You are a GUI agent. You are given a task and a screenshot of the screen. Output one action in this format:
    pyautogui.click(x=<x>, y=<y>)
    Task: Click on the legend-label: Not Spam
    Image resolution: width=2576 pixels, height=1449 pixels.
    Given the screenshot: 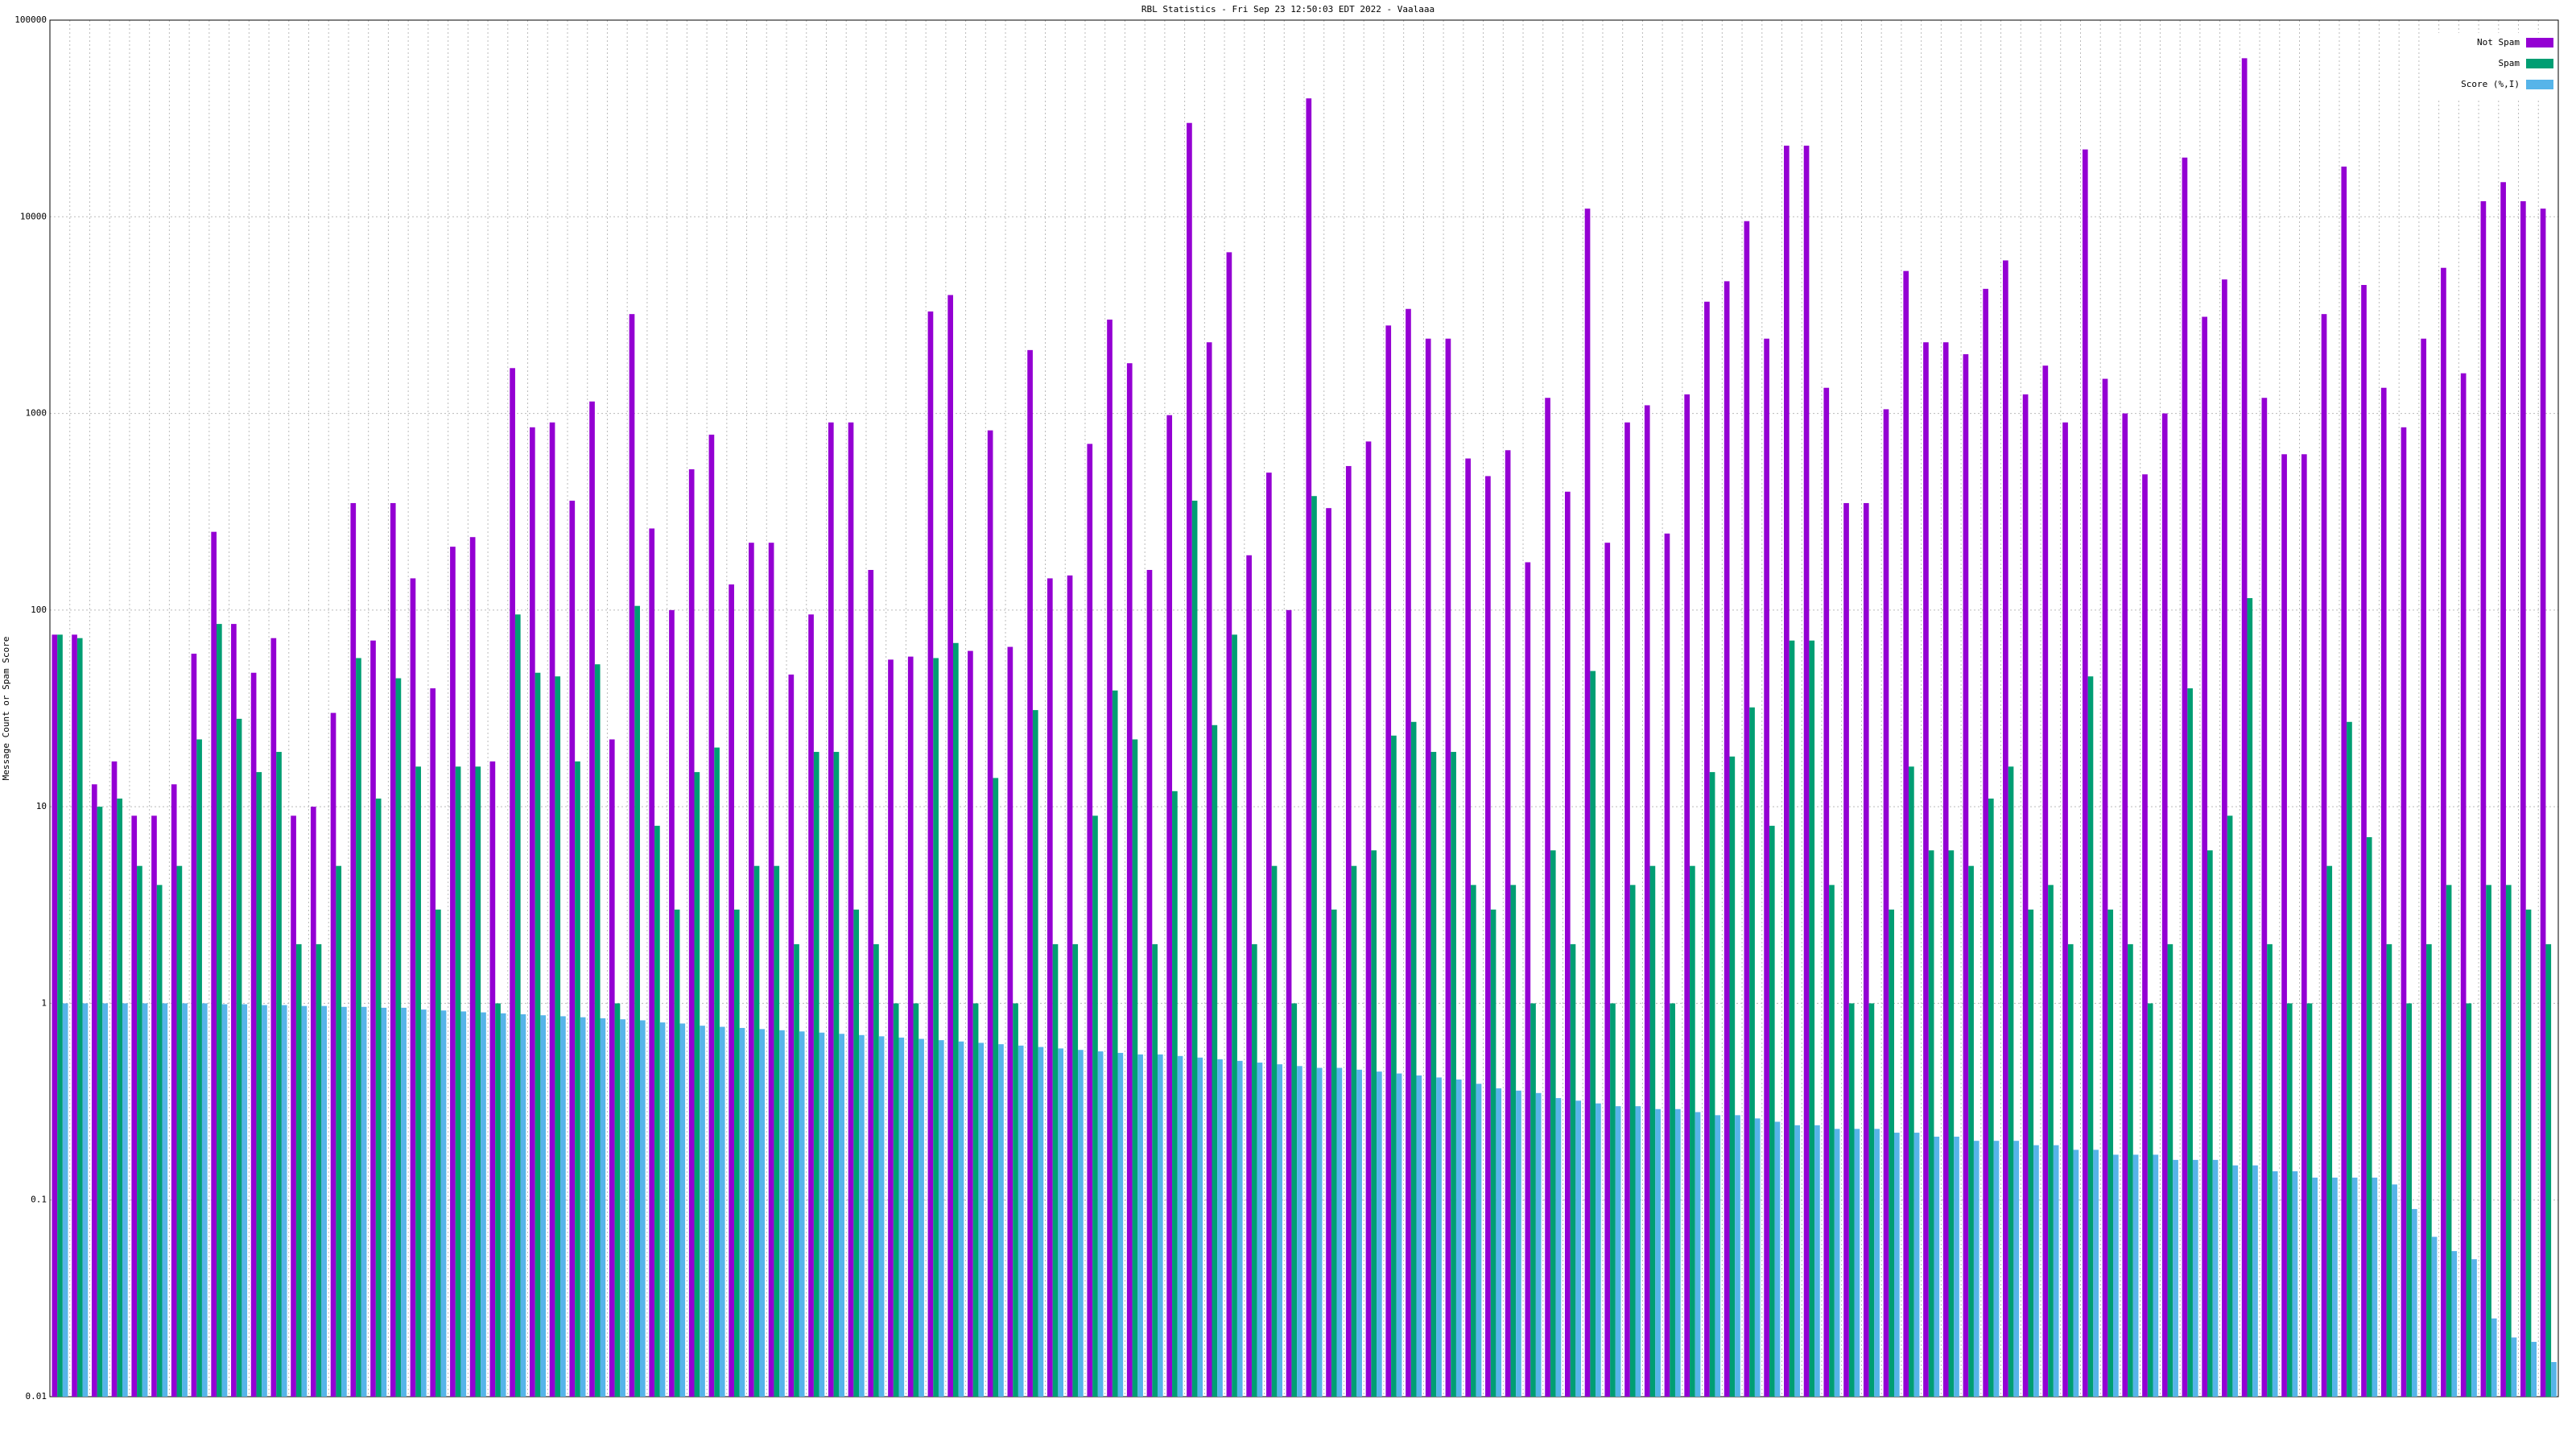 What is the action you would take?
    pyautogui.click(x=2498, y=42)
    